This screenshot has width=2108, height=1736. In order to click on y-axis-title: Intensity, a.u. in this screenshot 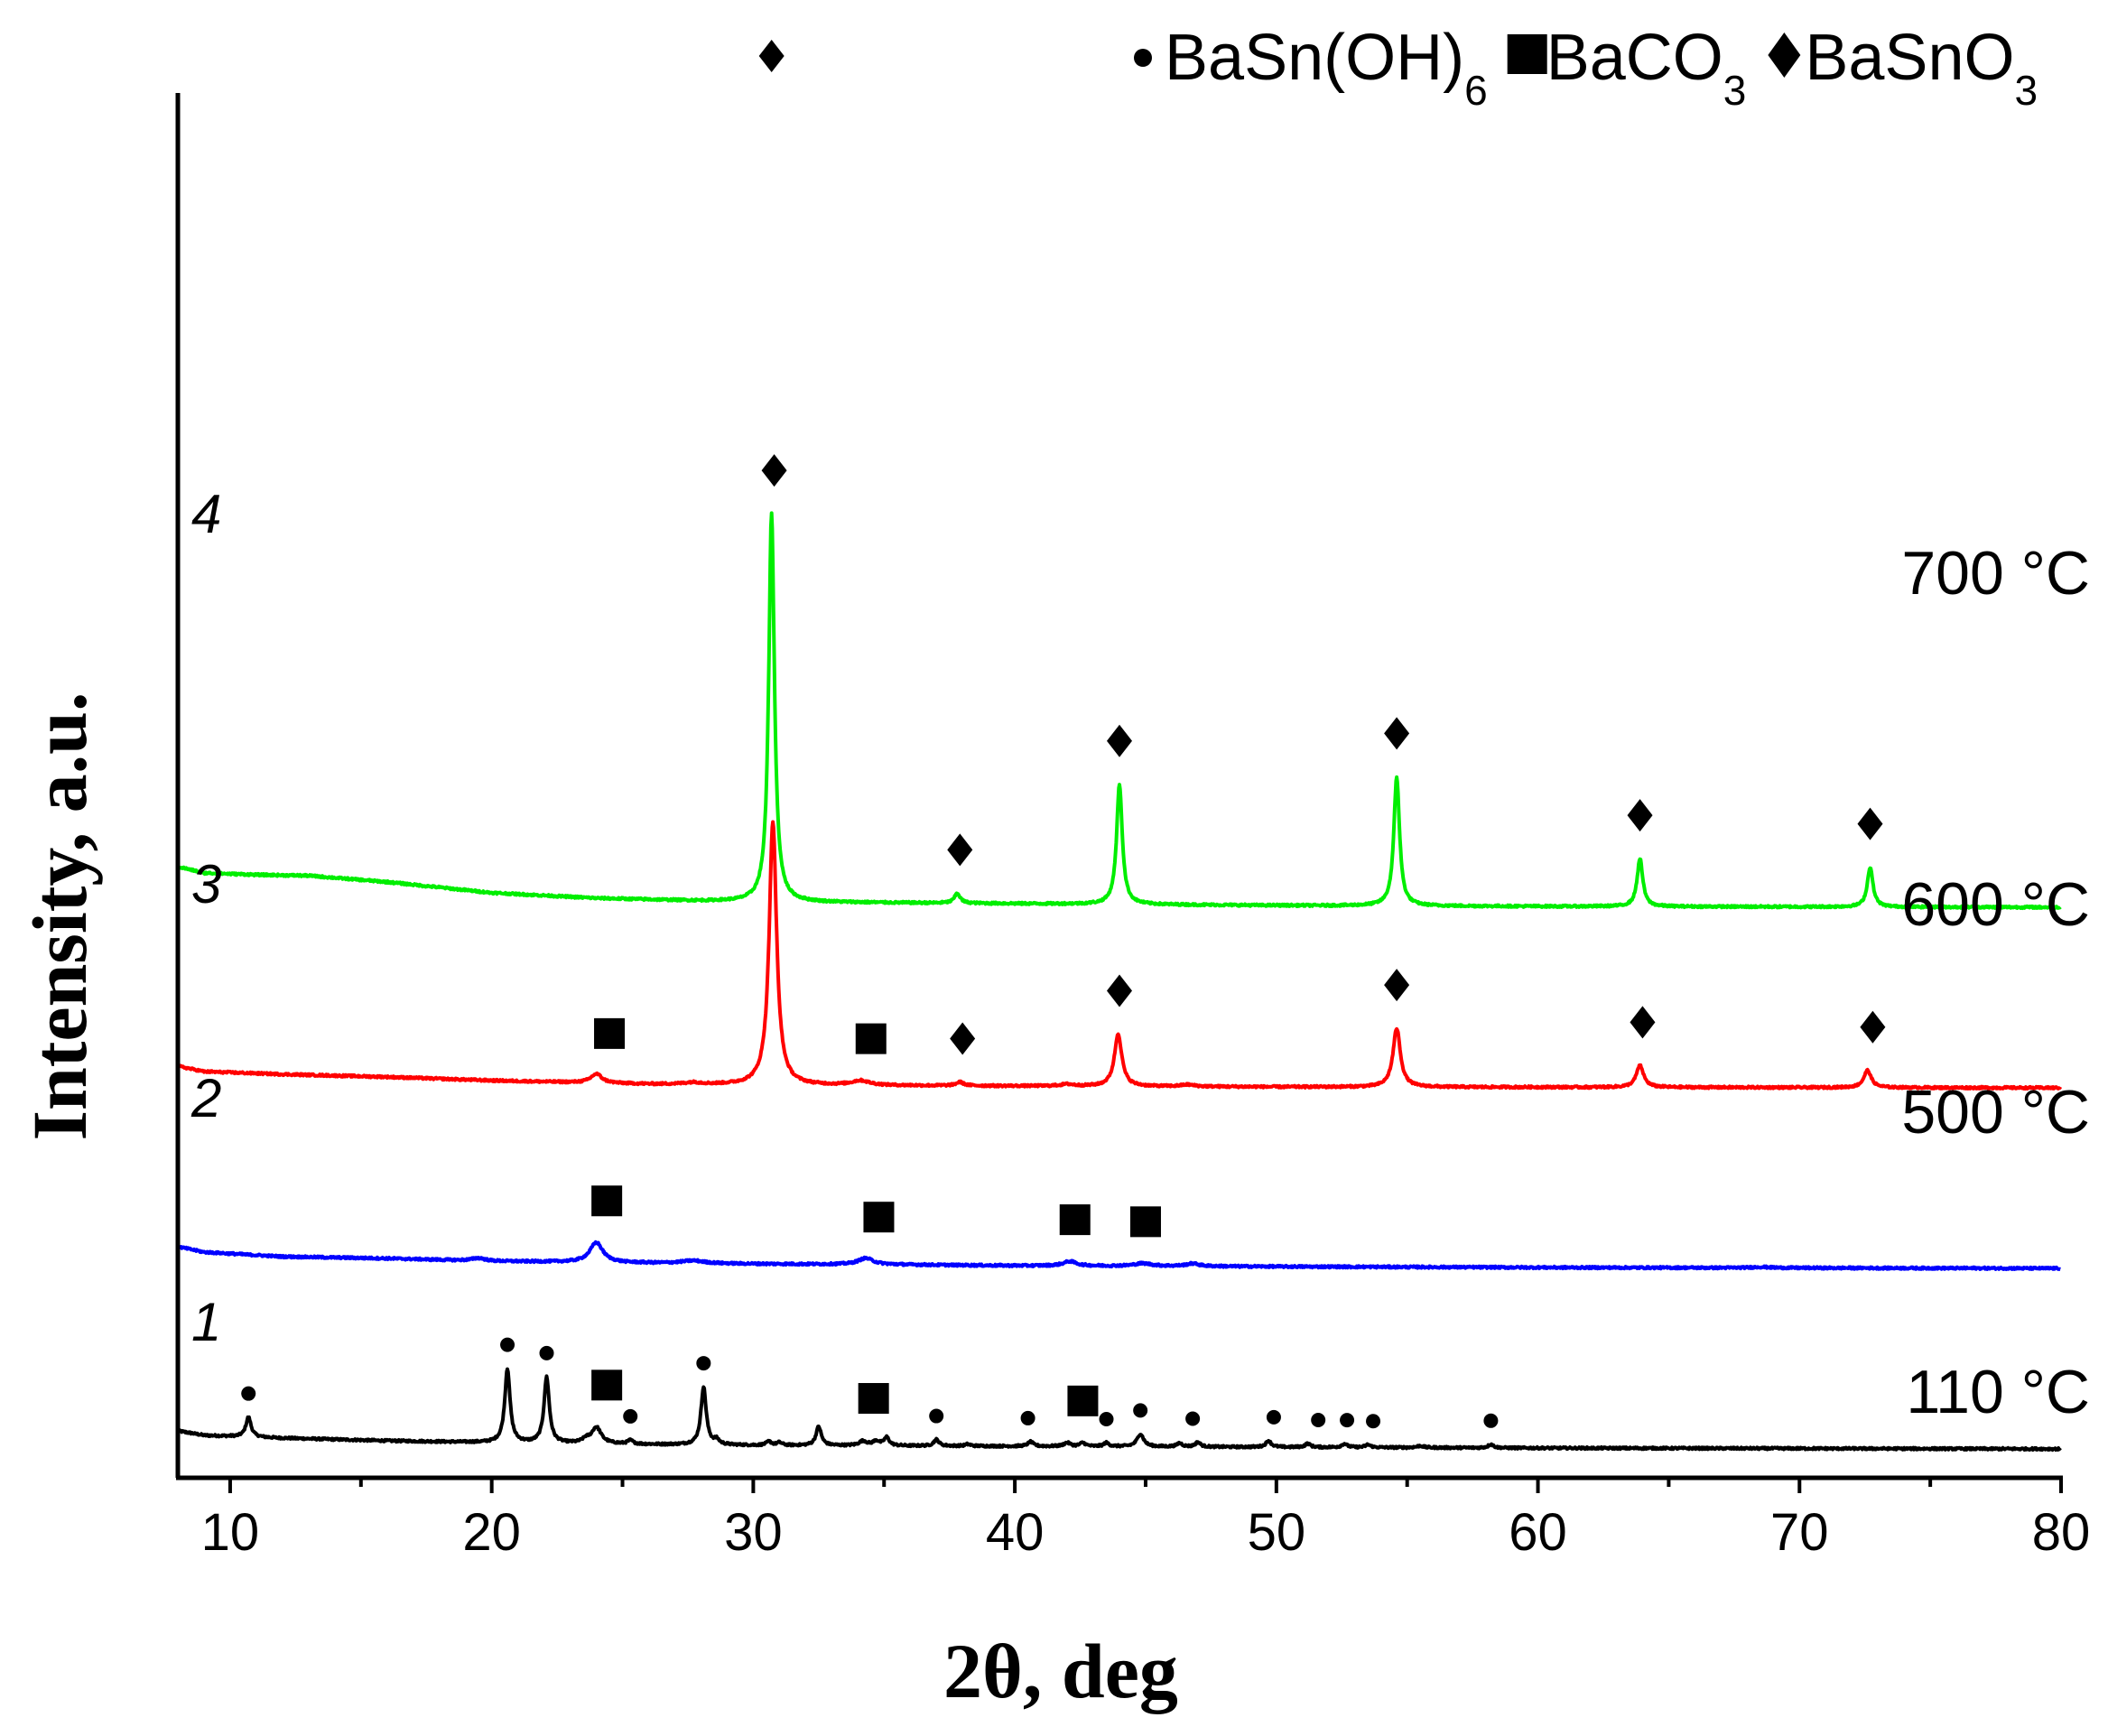, I will do `click(59, 916)`.